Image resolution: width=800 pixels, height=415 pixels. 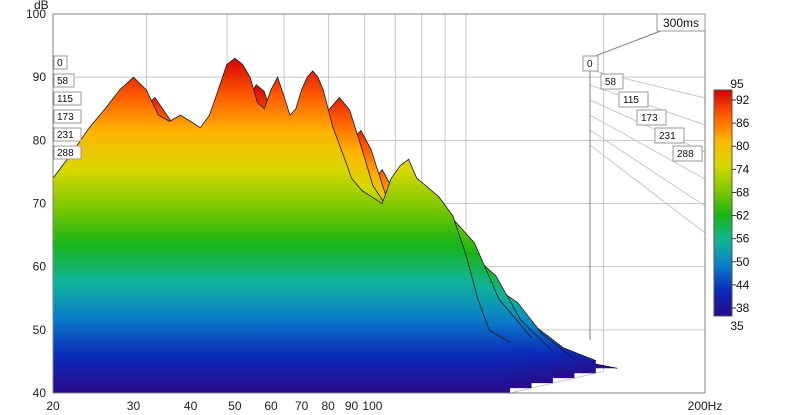 I want to click on x-tick-label: 70, so click(x=302, y=406).